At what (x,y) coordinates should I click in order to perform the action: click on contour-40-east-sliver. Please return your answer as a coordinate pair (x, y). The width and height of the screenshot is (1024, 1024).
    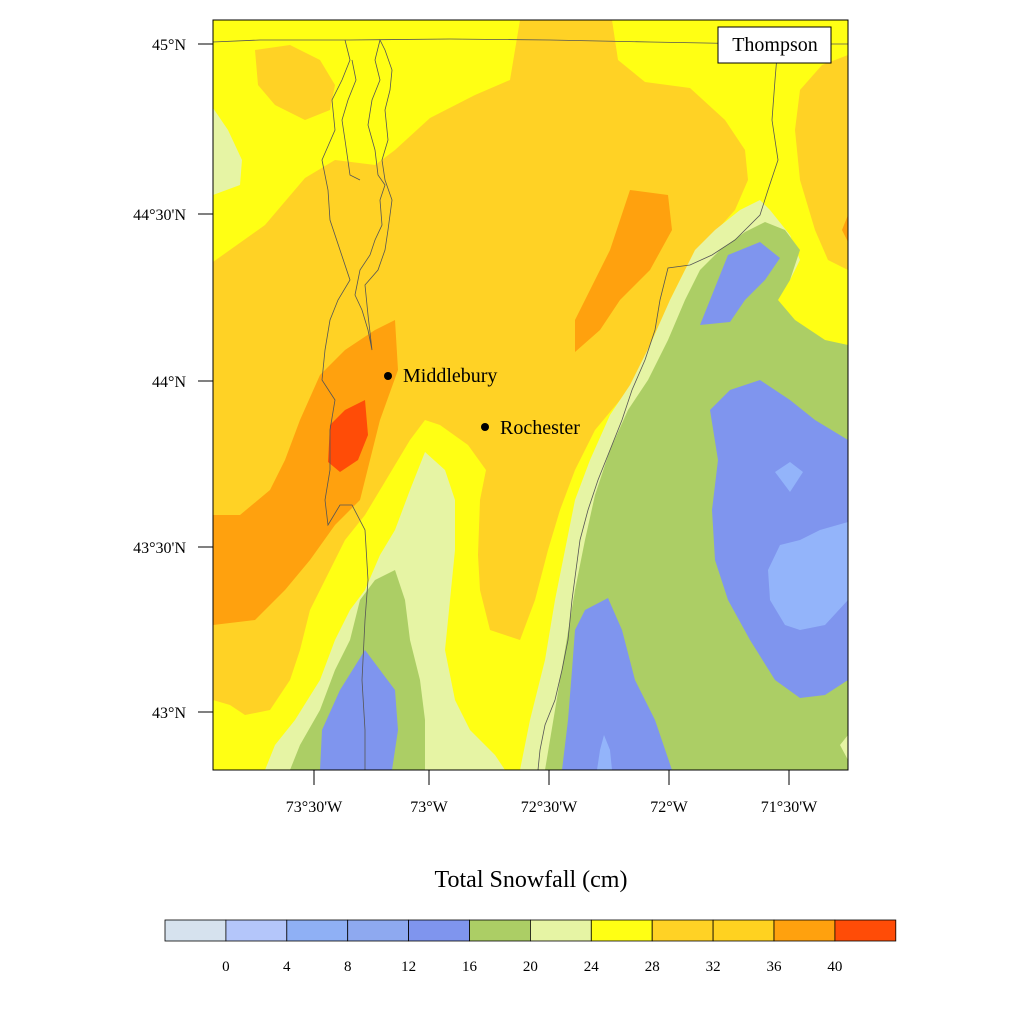
    Looking at the image, I should click on (845, 228).